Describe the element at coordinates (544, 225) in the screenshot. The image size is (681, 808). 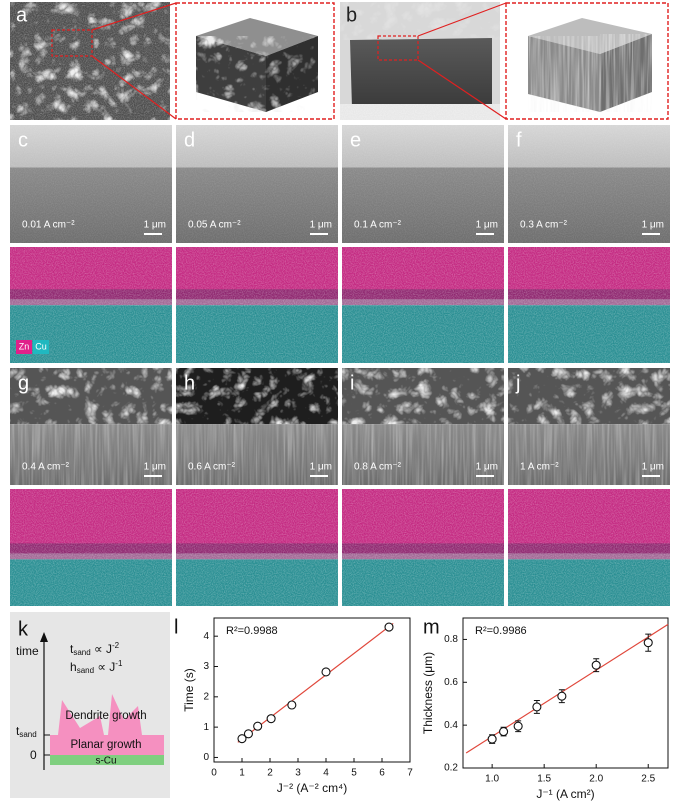
I see `current-density: 0.3 A cm⁻²` at that location.